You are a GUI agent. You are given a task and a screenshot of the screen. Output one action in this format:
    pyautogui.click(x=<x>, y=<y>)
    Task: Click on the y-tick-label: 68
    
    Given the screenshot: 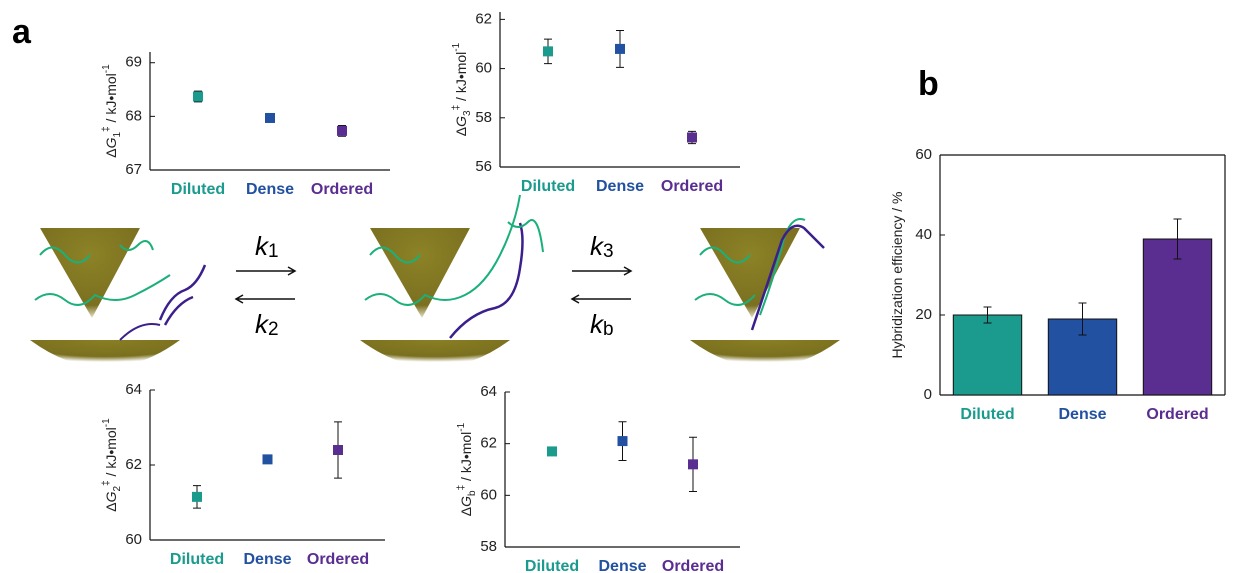 What is the action you would take?
    pyautogui.click(x=133, y=115)
    